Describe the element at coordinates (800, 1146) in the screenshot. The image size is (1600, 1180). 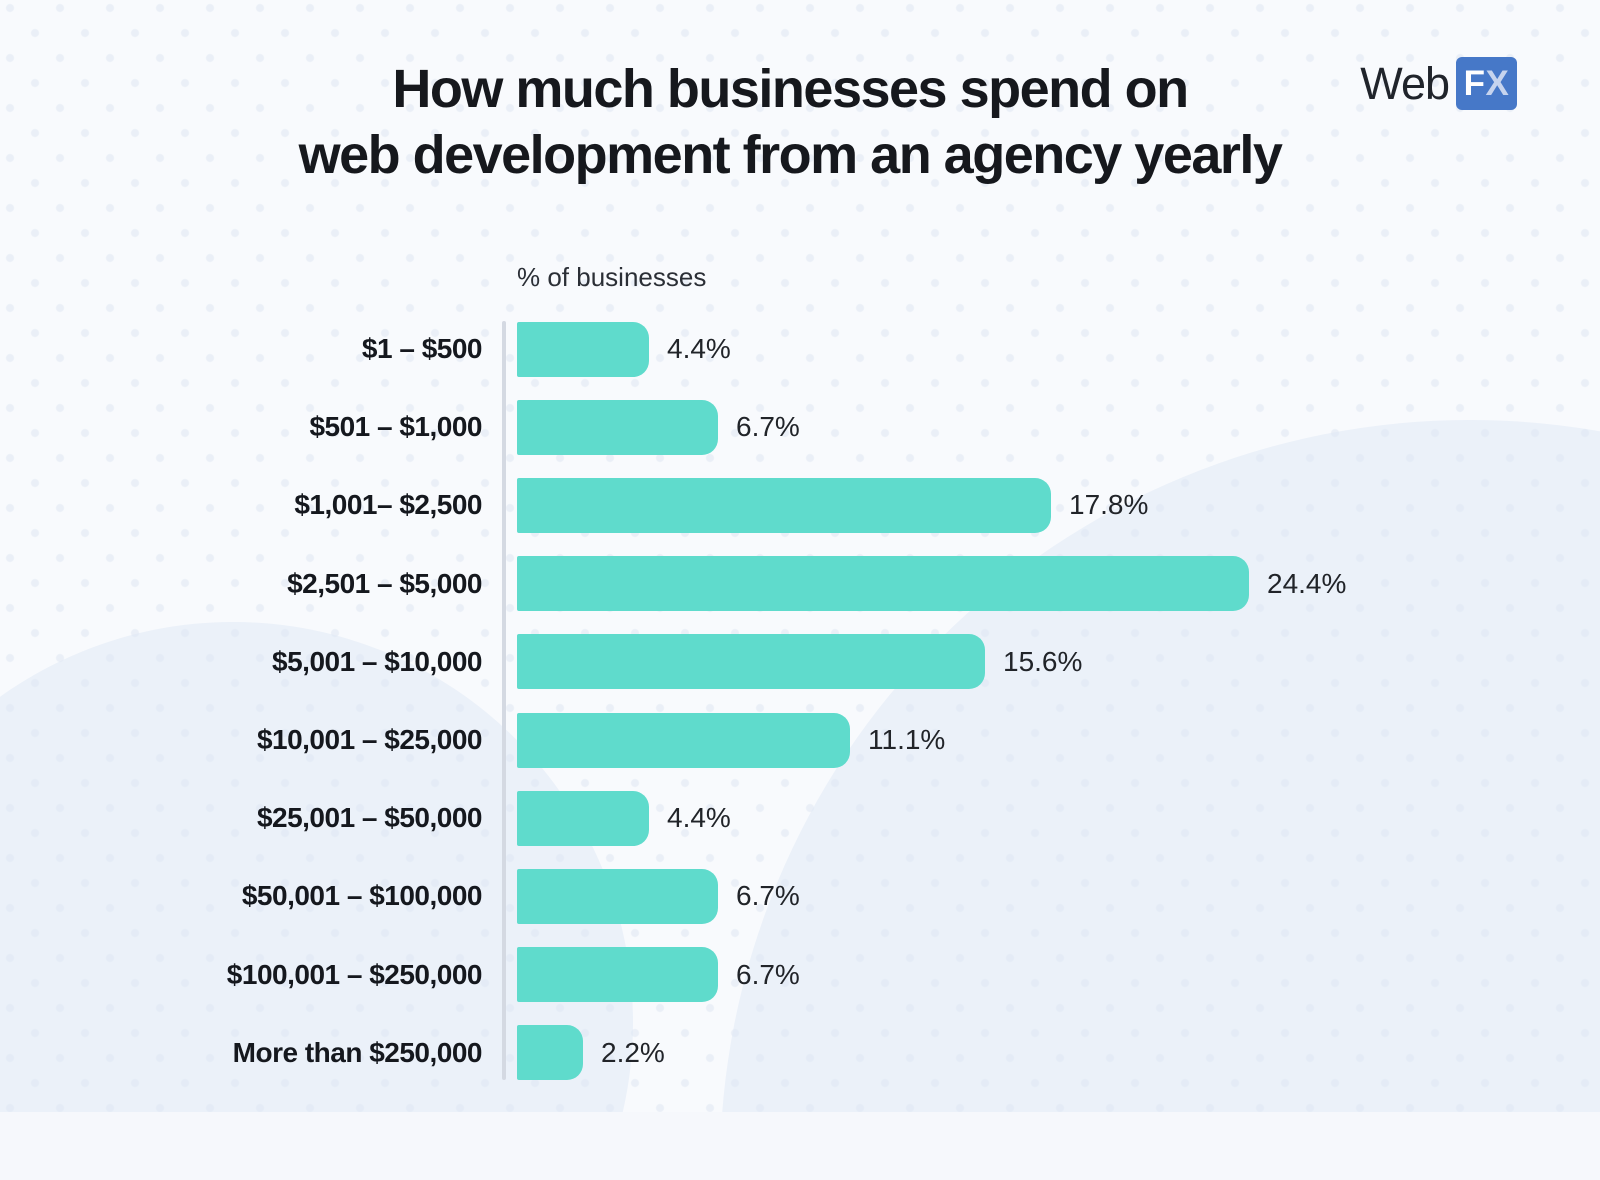
I see `background-bottom-band` at that location.